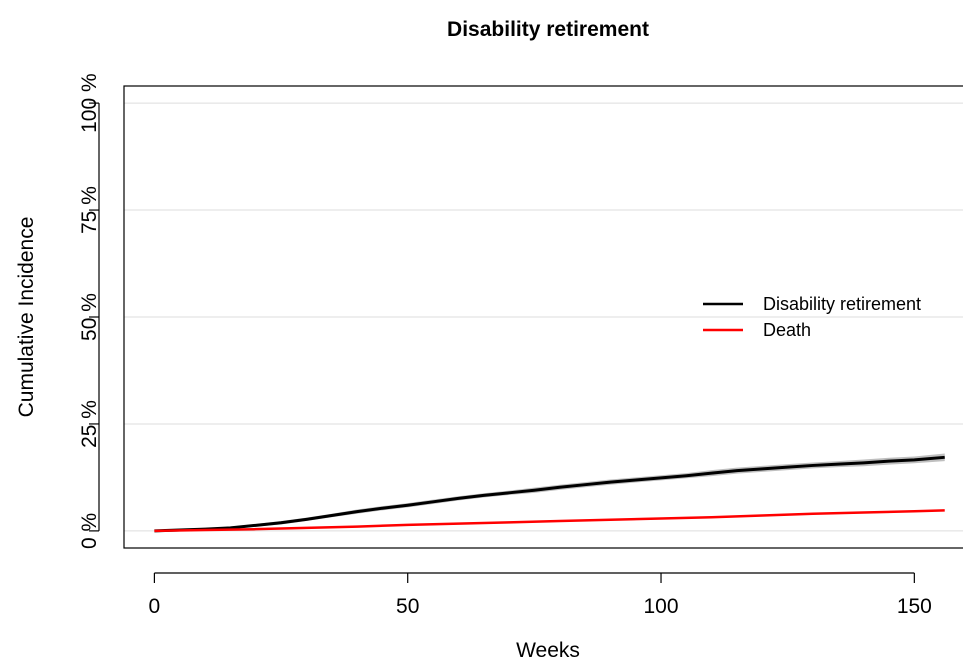 This screenshot has height=661, width=963. Describe the element at coordinates (26, 317) in the screenshot. I see `y-axis-label: Cumulative Incidence` at that location.